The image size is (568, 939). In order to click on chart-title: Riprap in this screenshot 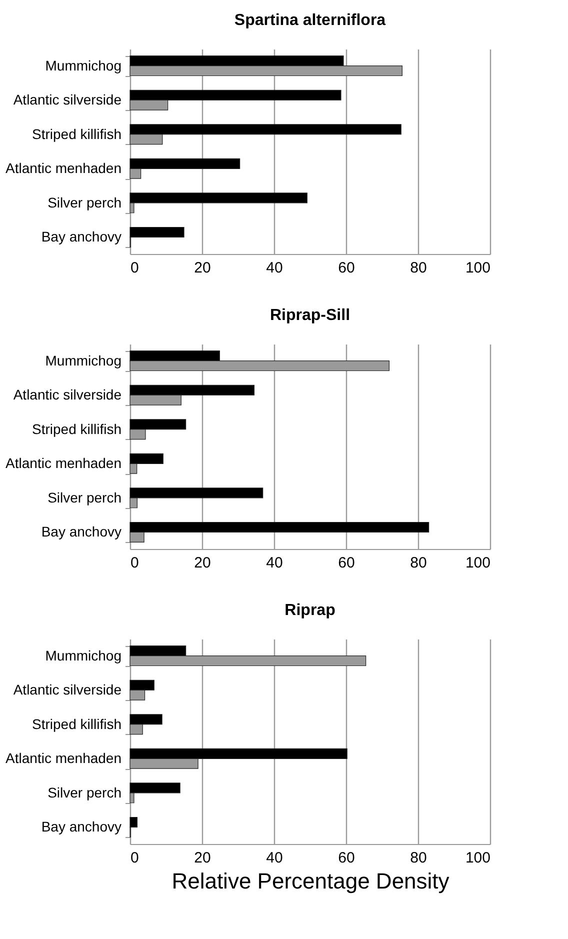, I will do `click(310, 610)`.